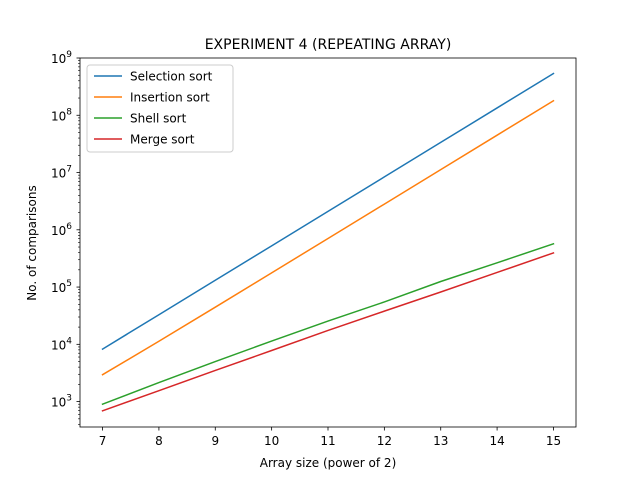  What do you see at coordinates (61, 287) in the screenshot?
I see `y-tick-label: 10⁵` at bounding box center [61, 287].